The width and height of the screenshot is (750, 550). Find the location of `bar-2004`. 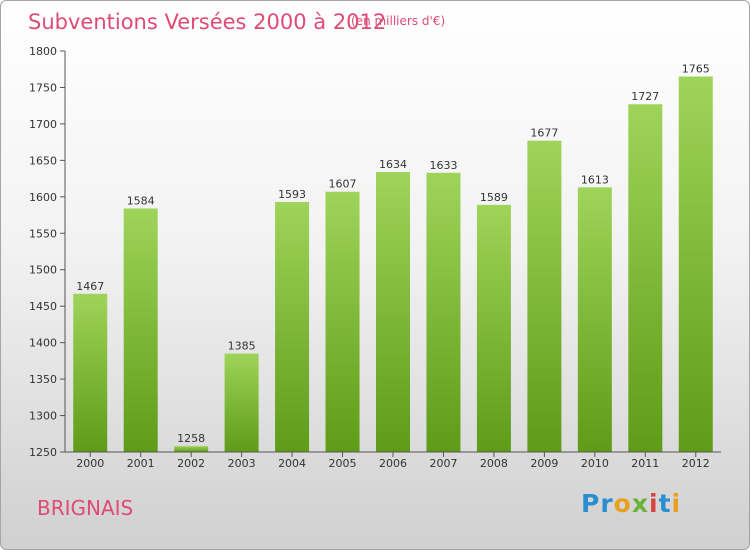

bar-2004 is located at coordinates (292, 326).